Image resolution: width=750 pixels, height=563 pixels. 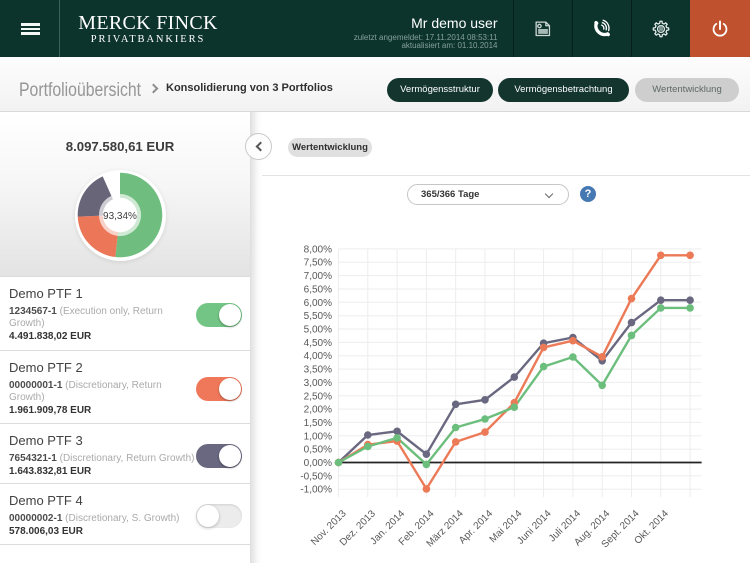 I want to click on svg-text: 3,00%, so click(x=318, y=383).